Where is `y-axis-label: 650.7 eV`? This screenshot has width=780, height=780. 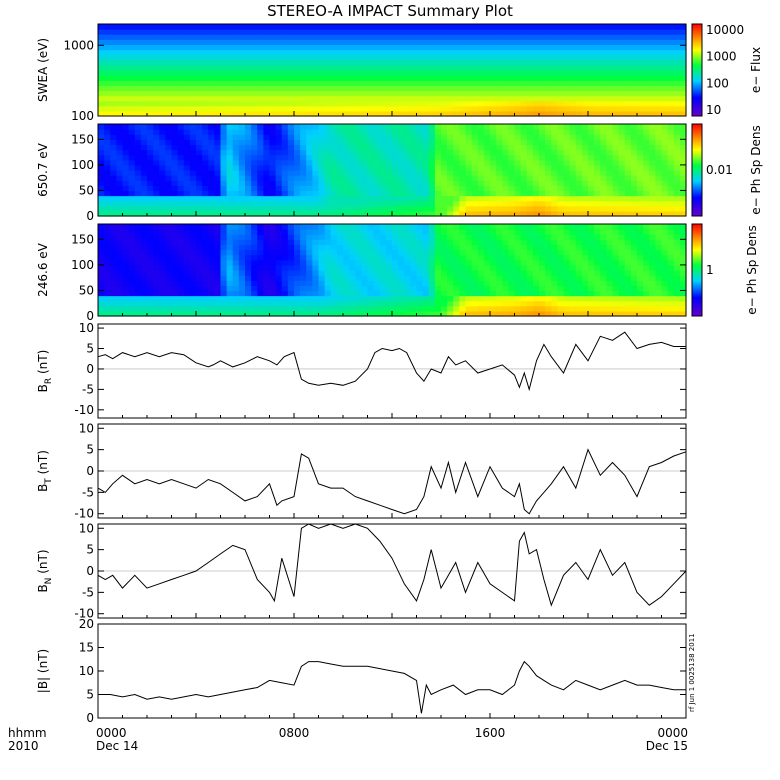
y-axis-label: 650.7 eV is located at coordinates (43, 169).